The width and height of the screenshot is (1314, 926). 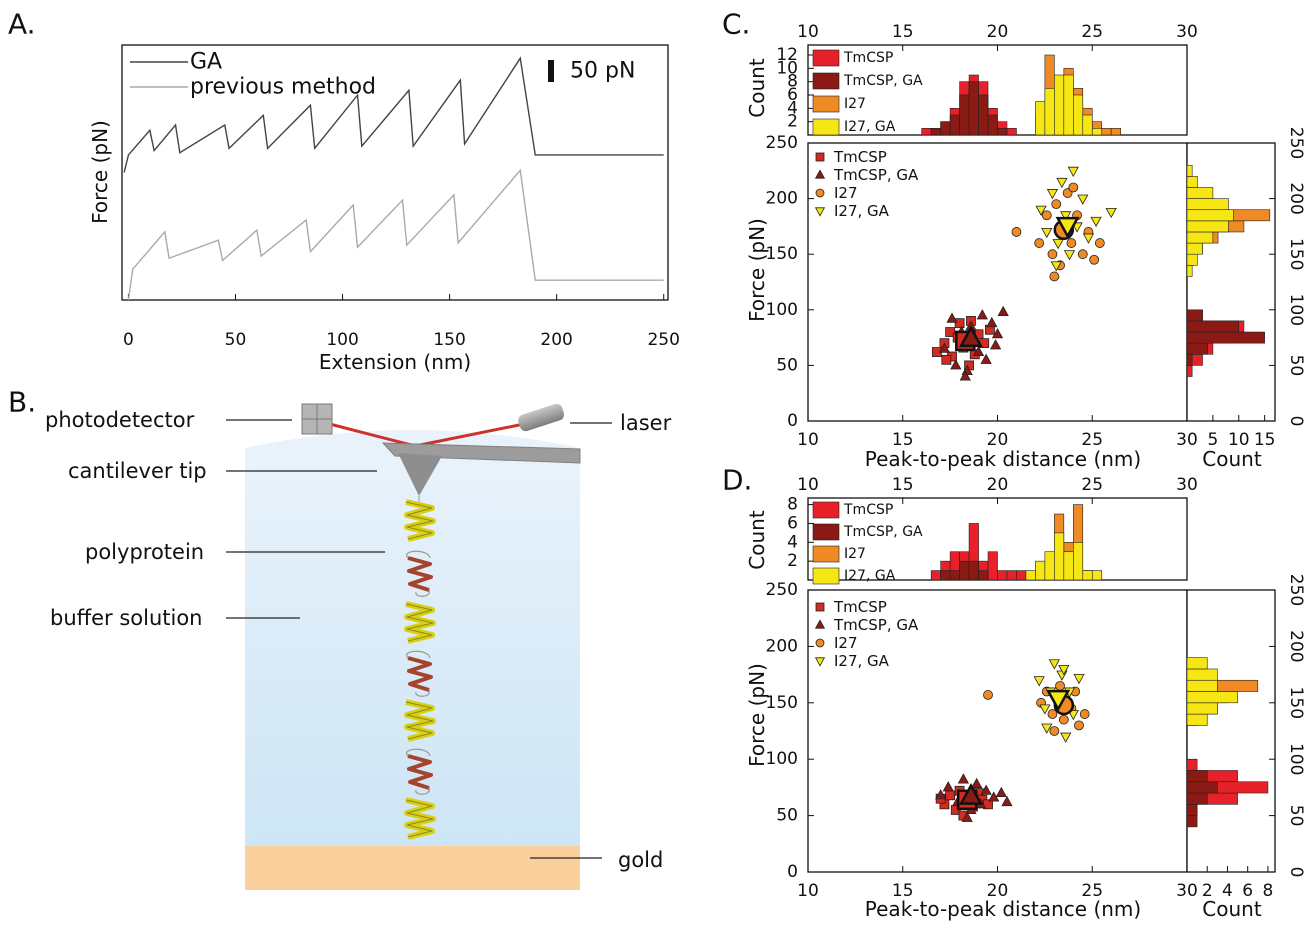 What do you see at coordinates (395, 234) in the screenshot?
I see `data-line` at bounding box center [395, 234].